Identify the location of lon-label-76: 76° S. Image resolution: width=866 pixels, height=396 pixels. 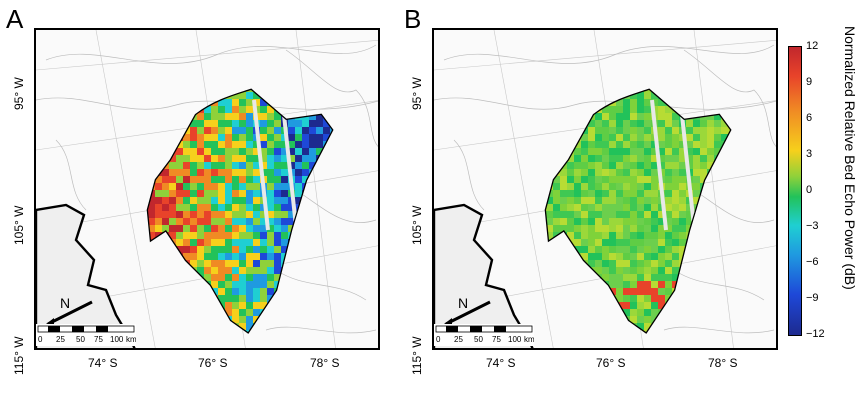
(611, 363).